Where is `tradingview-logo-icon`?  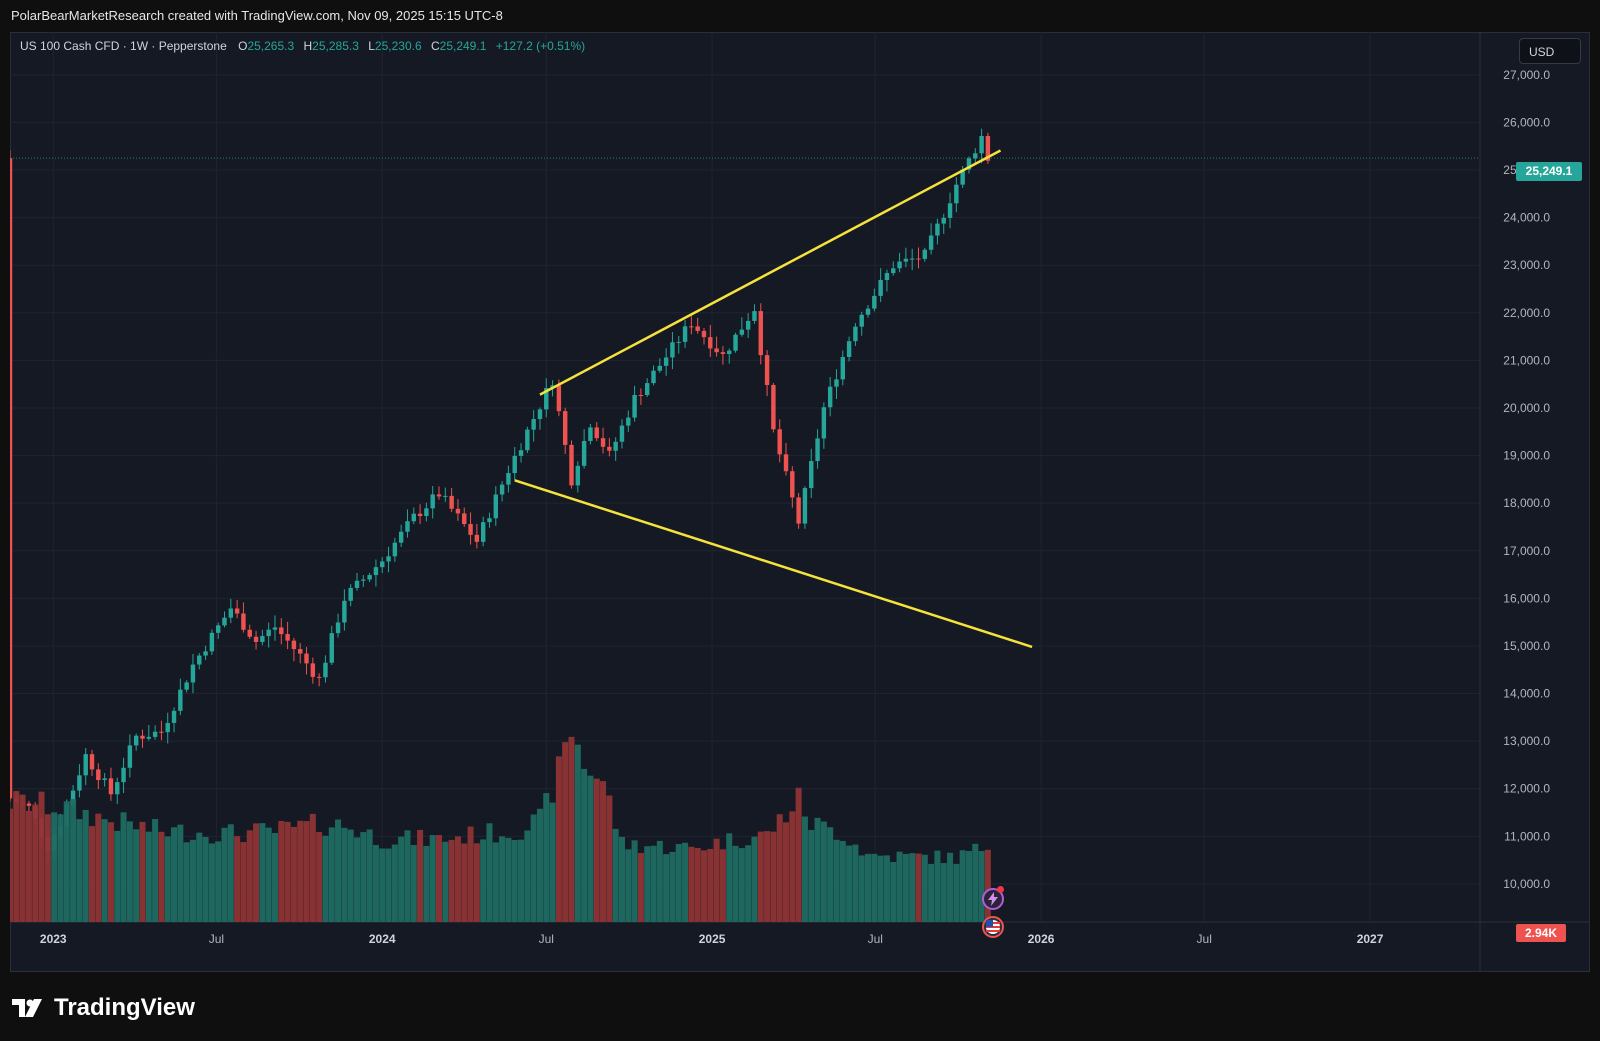 tradingview-logo-icon is located at coordinates (27, 1008).